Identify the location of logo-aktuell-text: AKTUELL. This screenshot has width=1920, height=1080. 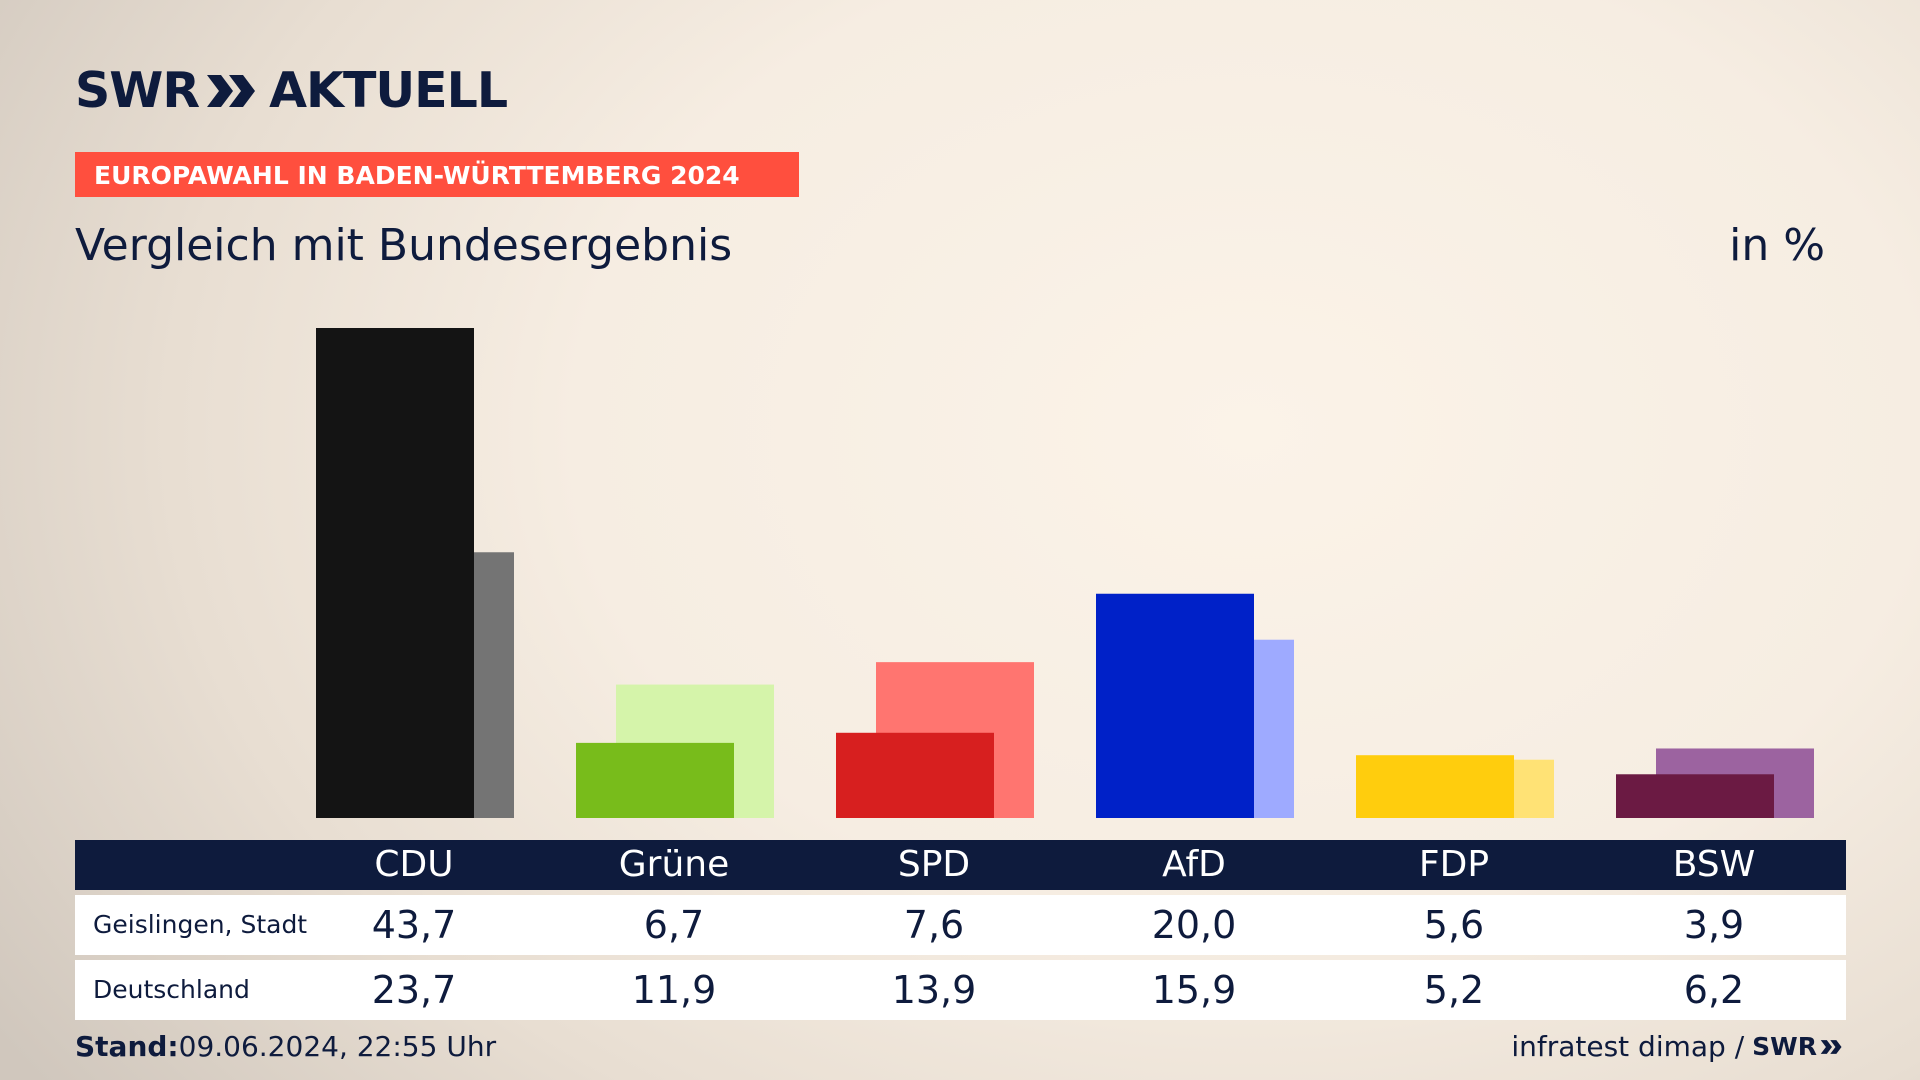
(388, 90).